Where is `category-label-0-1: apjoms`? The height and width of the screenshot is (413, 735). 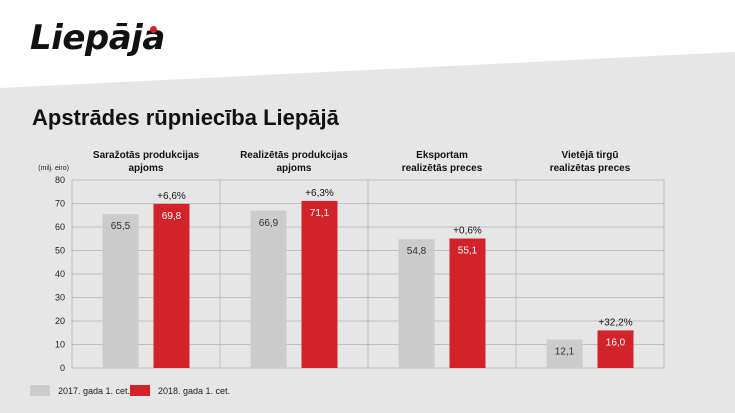 category-label-0-1: apjoms is located at coordinates (145, 168).